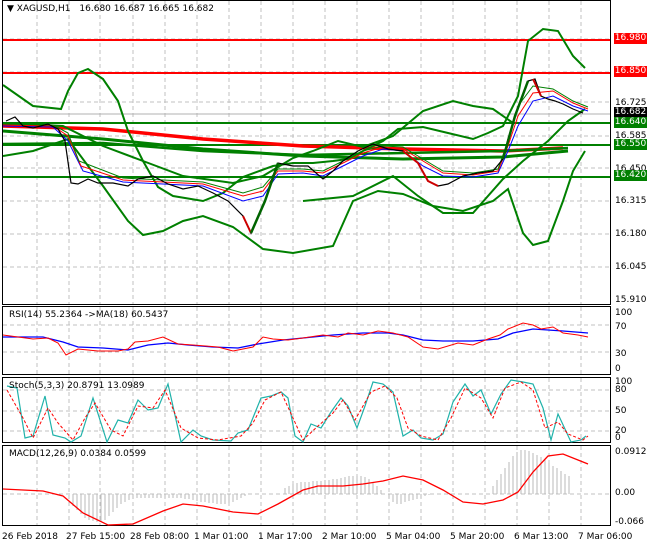  What do you see at coordinates (631, 136) in the screenshot?
I see `price-tick: 16.585` at bounding box center [631, 136].